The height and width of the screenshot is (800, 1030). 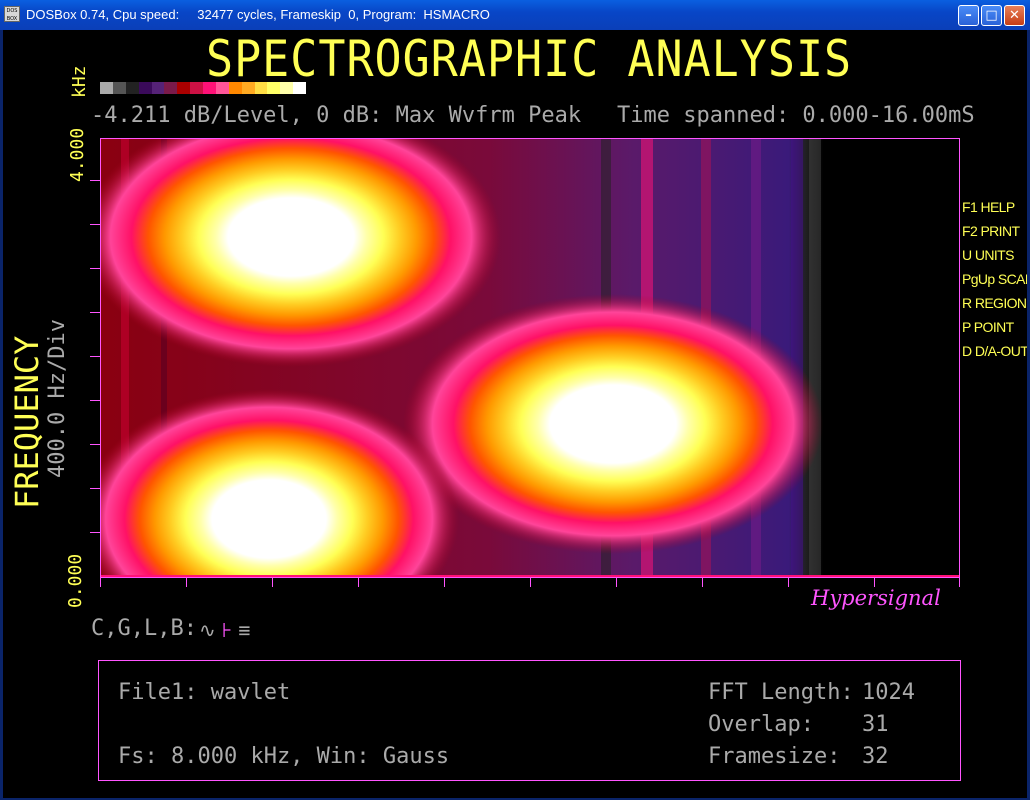 I want to click on menu-item-da-out: D D/A-OUT, so click(x=994, y=351).